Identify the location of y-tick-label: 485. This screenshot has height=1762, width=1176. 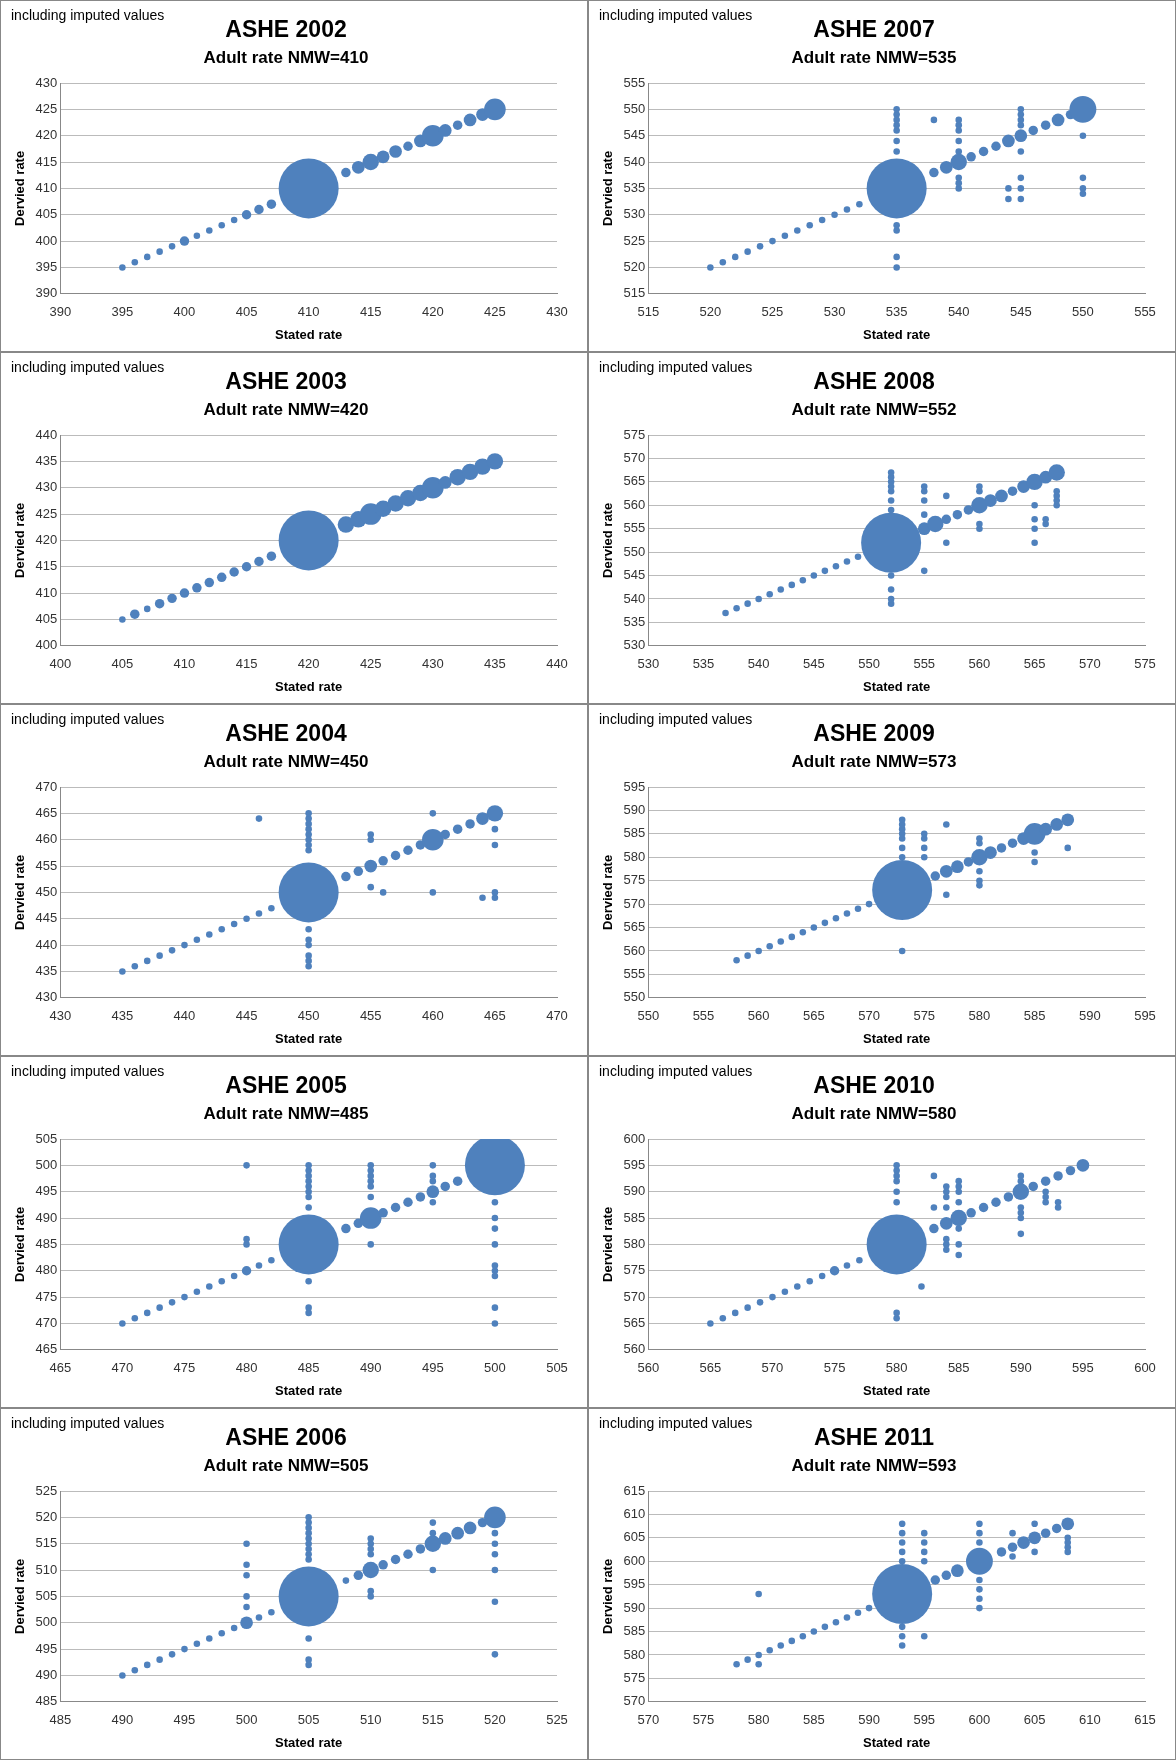
(46, 1701).